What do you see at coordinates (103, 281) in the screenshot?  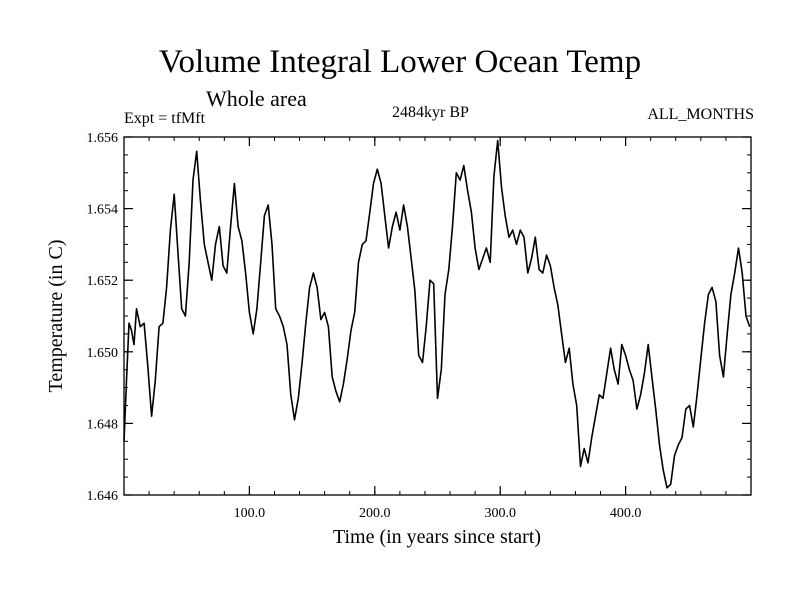 I see `y-tick-label: 1.652` at bounding box center [103, 281].